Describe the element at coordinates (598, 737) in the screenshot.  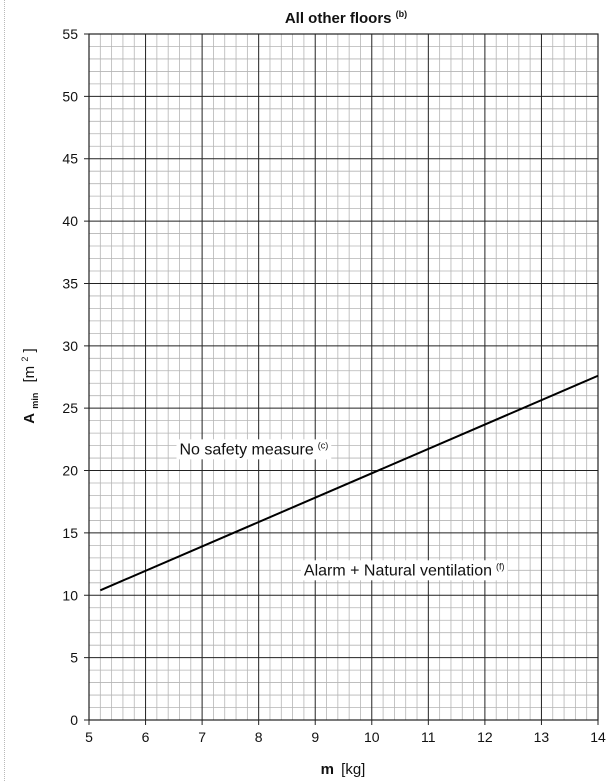
I see `x-tick-label: 14` at that location.